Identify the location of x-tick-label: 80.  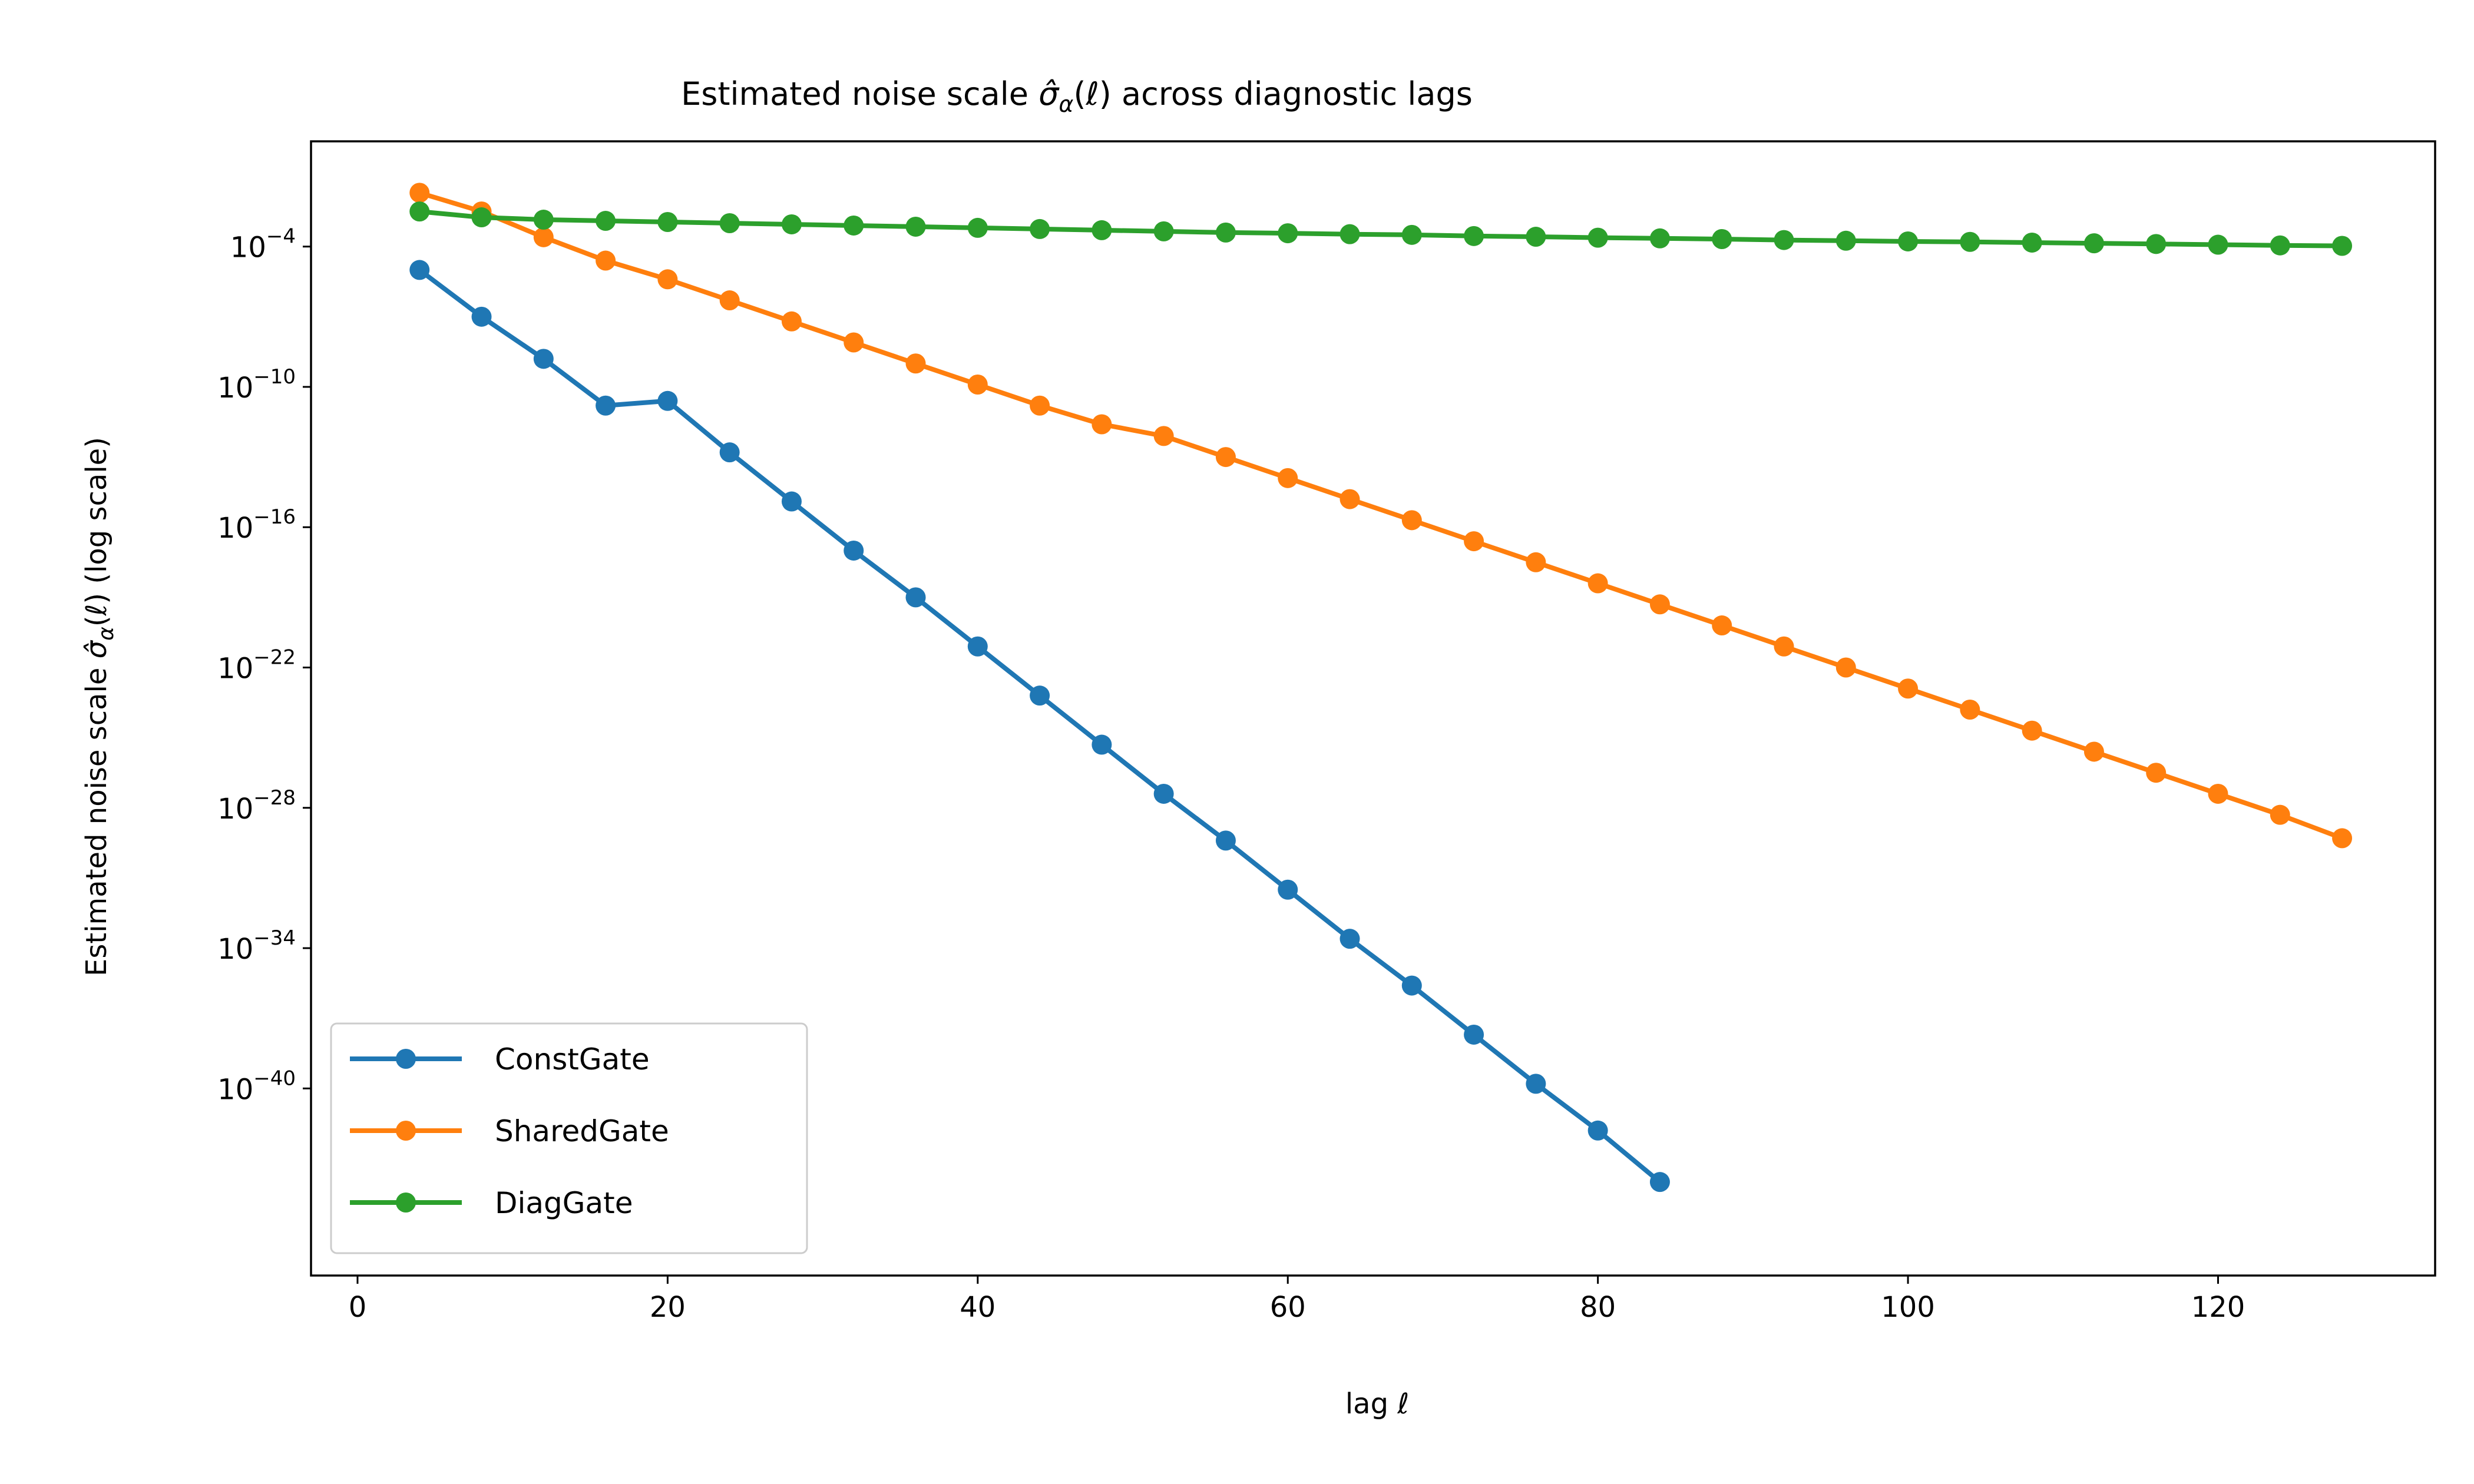
(1598, 1307).